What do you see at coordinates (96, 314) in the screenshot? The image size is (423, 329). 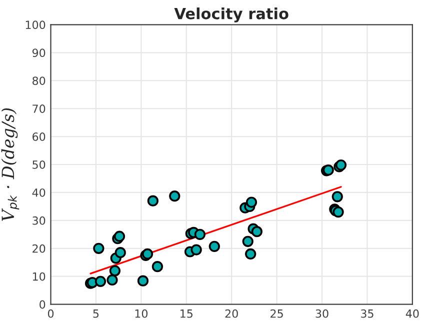 I see `x-tick-label: 5` at bounding box center [96, 314].